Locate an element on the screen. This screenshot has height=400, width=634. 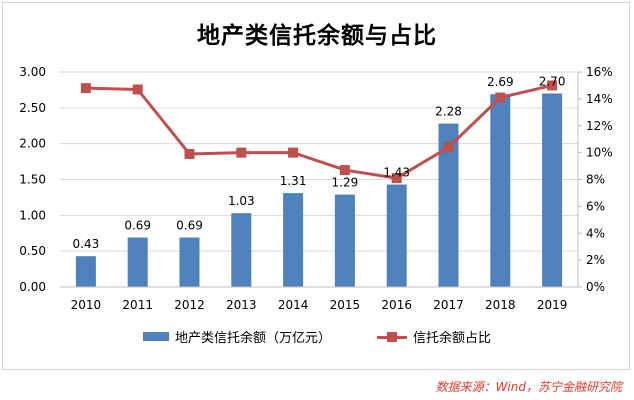
bar-data-label: 1.03 is located at coordinates (241, 201).